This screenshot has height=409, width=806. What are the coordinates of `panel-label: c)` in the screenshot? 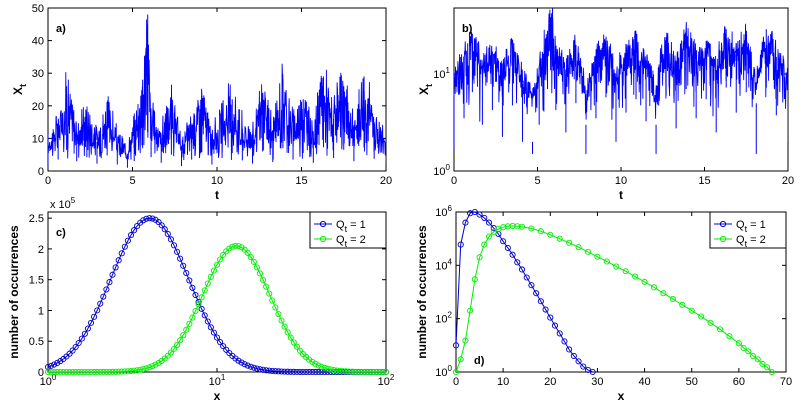 It's located at (61, 233).